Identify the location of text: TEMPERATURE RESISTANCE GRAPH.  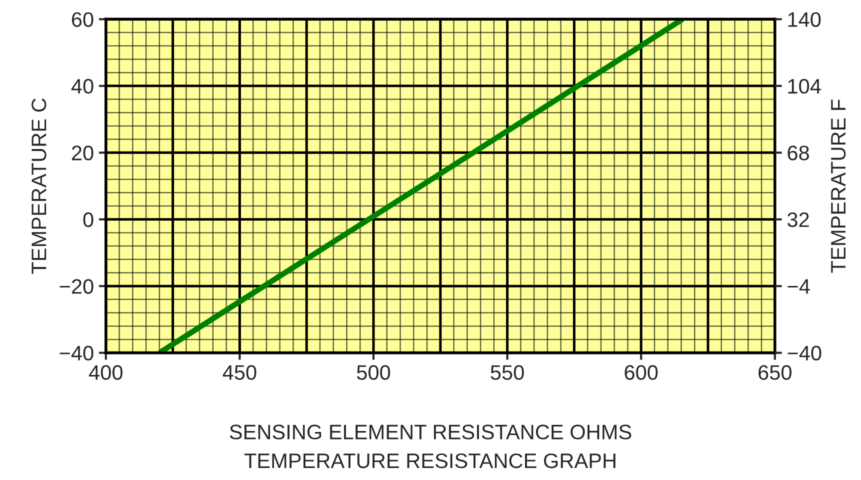
(430, 460).